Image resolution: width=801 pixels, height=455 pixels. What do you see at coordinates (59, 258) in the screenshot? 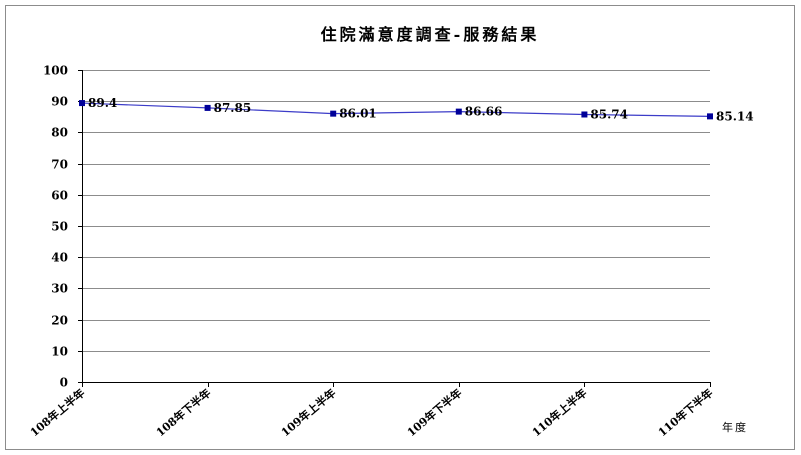
I see `y-tick-label: 40` at bounding box center [59, 258].